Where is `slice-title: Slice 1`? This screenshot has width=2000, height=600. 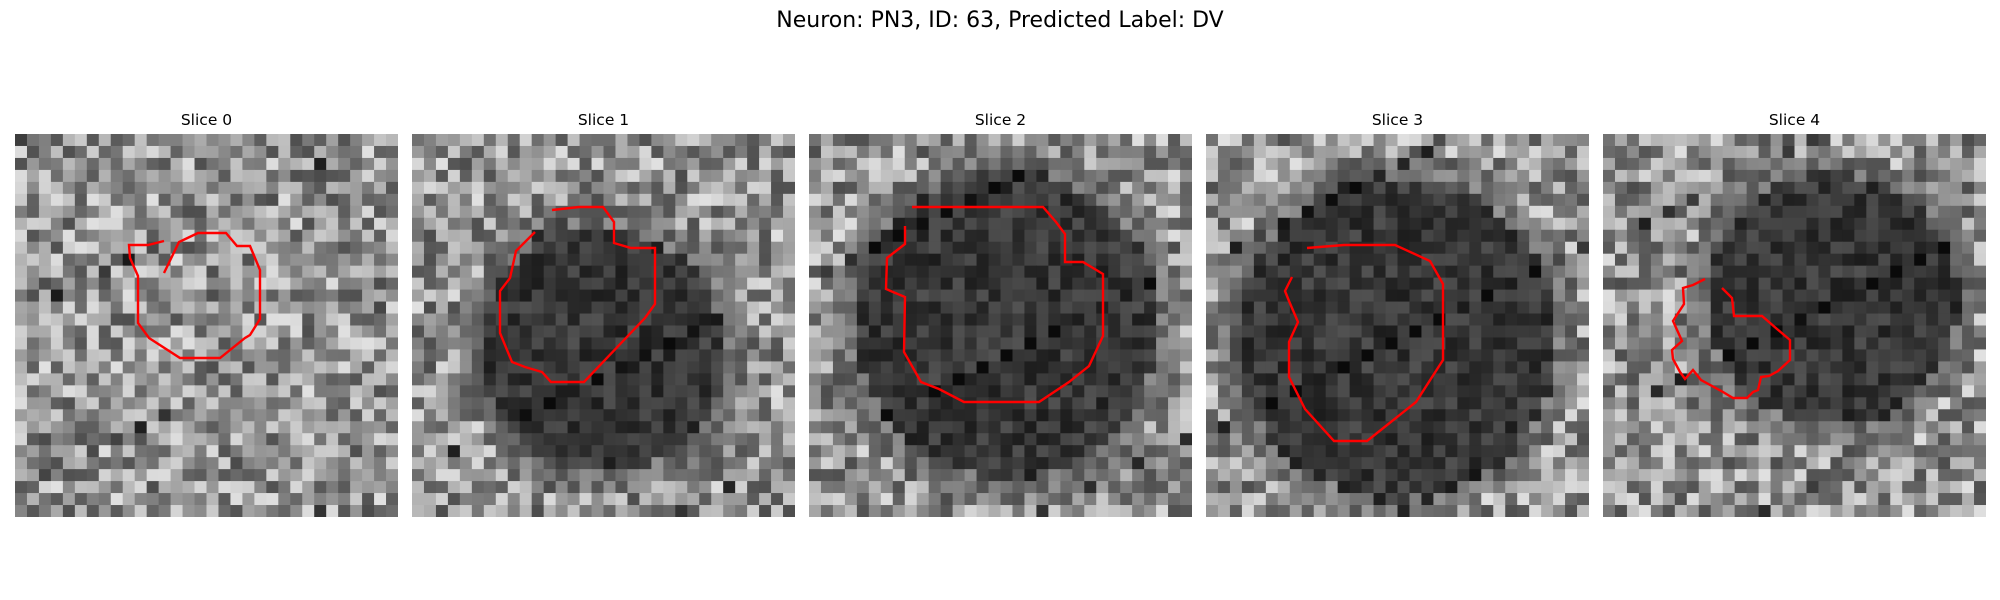
slice-title: Slice 1 is located at coordinates (603, 120).